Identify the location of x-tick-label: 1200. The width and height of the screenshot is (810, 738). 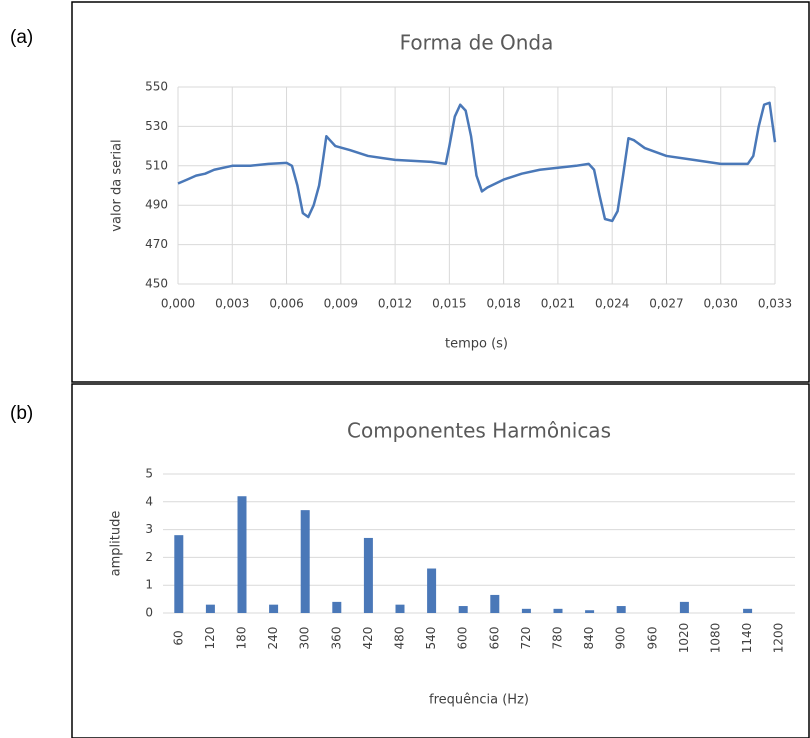
(779, 638).